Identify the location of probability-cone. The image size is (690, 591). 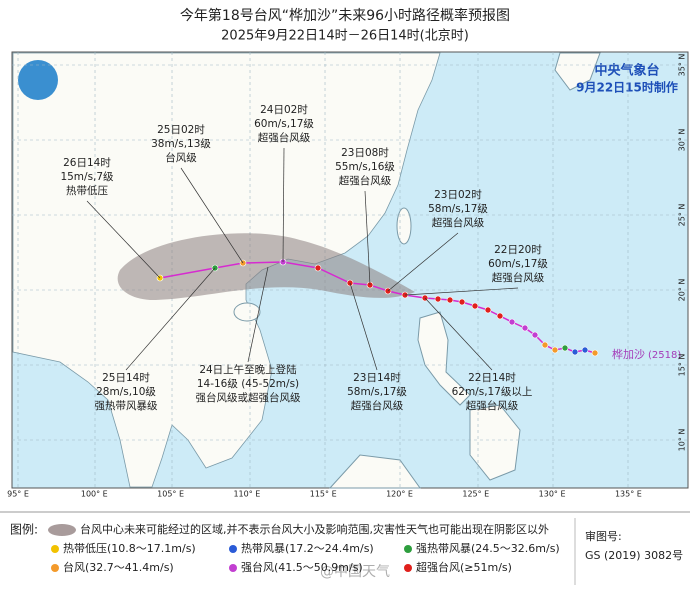
(266, 266).